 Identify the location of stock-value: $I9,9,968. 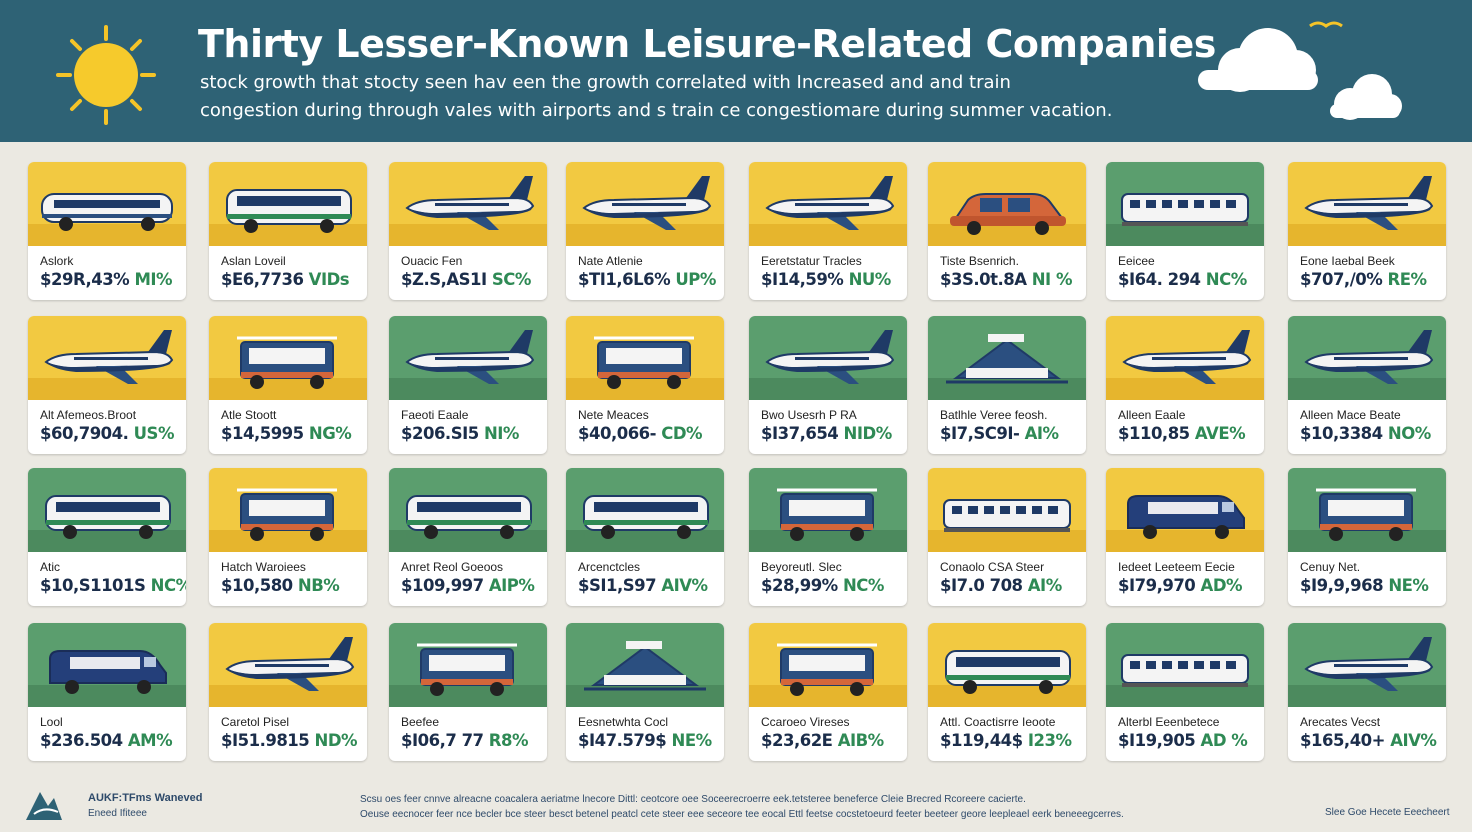
(1344, 585).